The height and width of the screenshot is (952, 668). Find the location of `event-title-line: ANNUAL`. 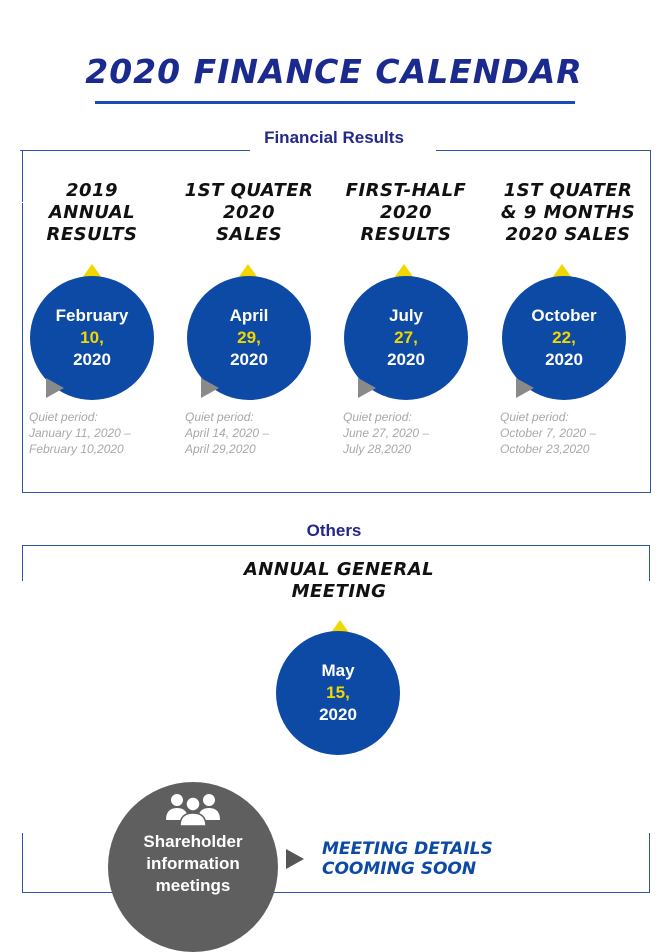

event-title-line: ANNUAL is located at coordinates (92, 212).